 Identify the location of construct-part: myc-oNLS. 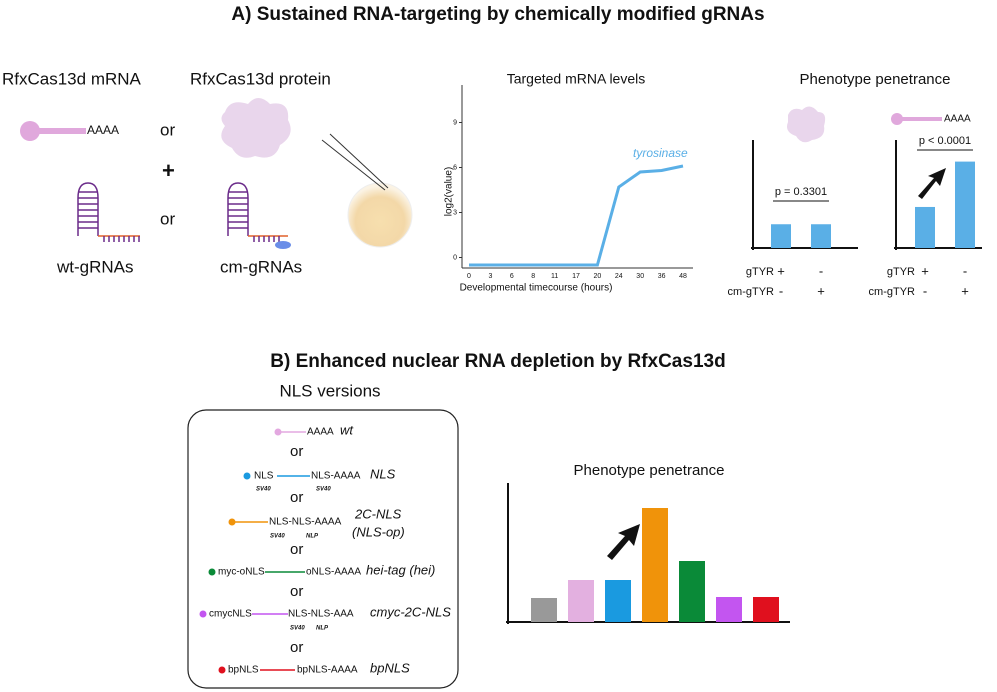
(241, 572).